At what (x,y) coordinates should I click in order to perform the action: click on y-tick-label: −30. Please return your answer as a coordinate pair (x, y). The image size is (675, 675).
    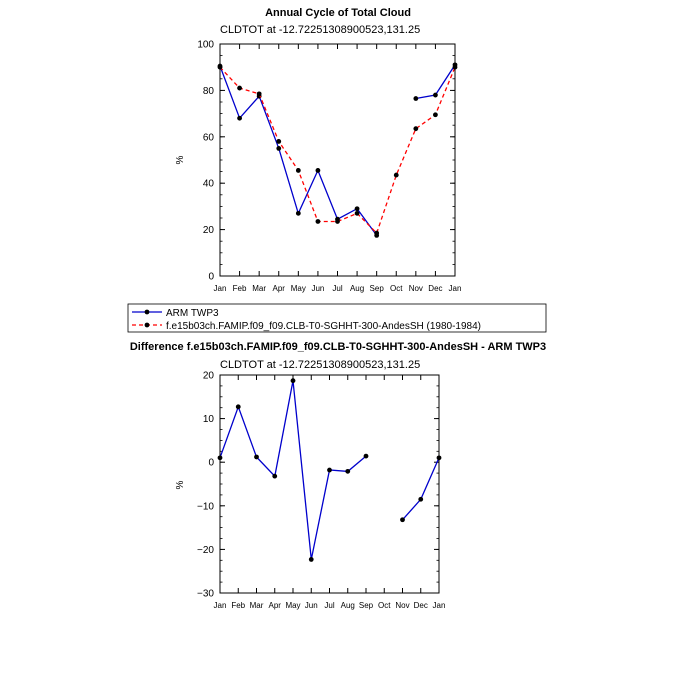
    Looking at the image, I should click on (205, 594).